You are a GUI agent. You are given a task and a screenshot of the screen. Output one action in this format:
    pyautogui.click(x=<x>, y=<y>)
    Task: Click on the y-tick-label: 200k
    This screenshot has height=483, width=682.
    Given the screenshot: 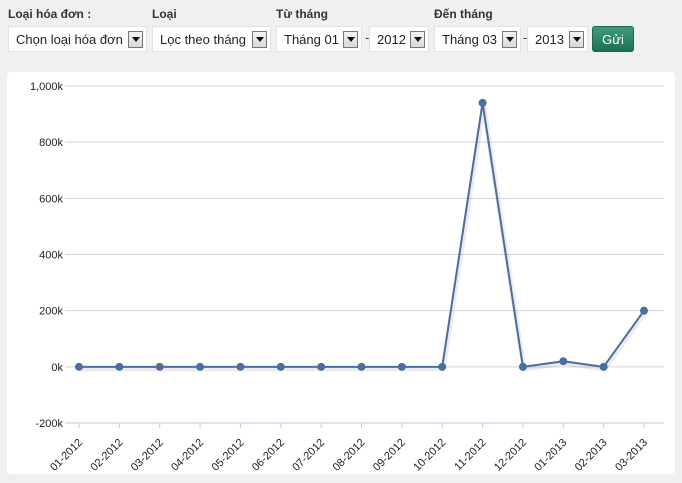 What is the action you would take?
    pyautogui.click(x=51, y=312)
    